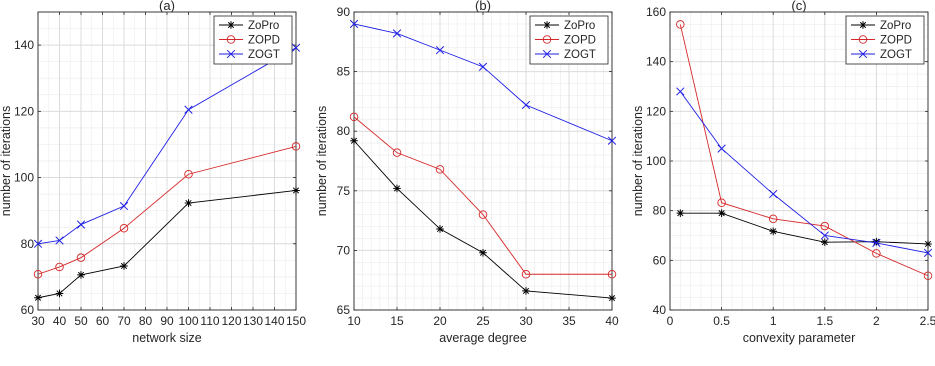 The height and width of the screenshot is (366, 935). I want to click on legend-marker-zogt, so click(231, 54).